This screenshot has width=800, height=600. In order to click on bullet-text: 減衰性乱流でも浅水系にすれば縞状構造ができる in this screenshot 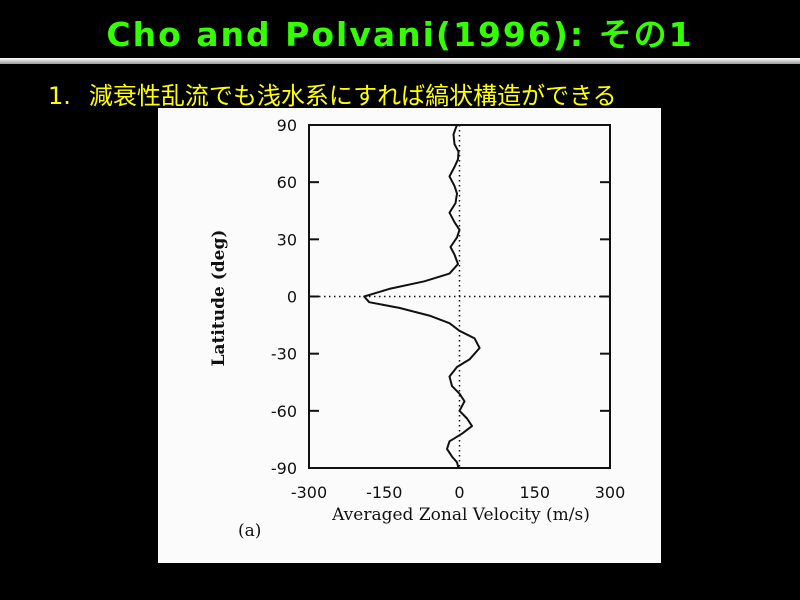, I will do `click(352, 96)`.